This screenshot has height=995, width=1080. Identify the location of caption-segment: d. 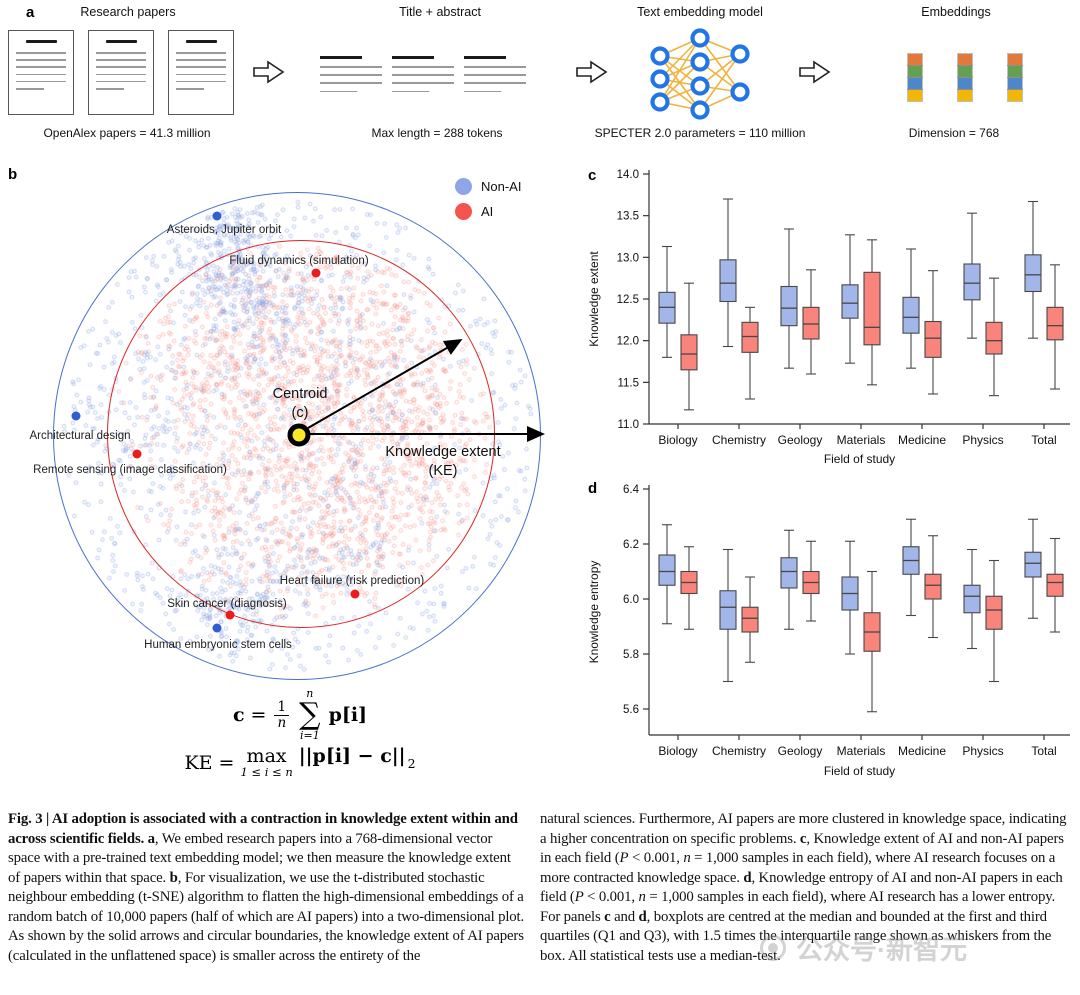
(747, 877).